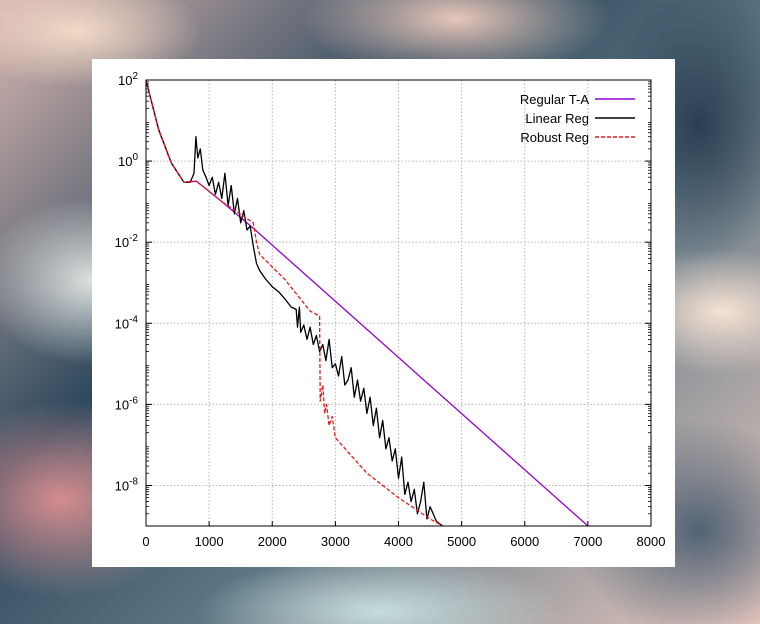 The height and width of the screenshot is (624, 760). Describe the element at coordinates (557, 118) in the screenshot. I see `legend-label-1: Linear Reg` at that location.